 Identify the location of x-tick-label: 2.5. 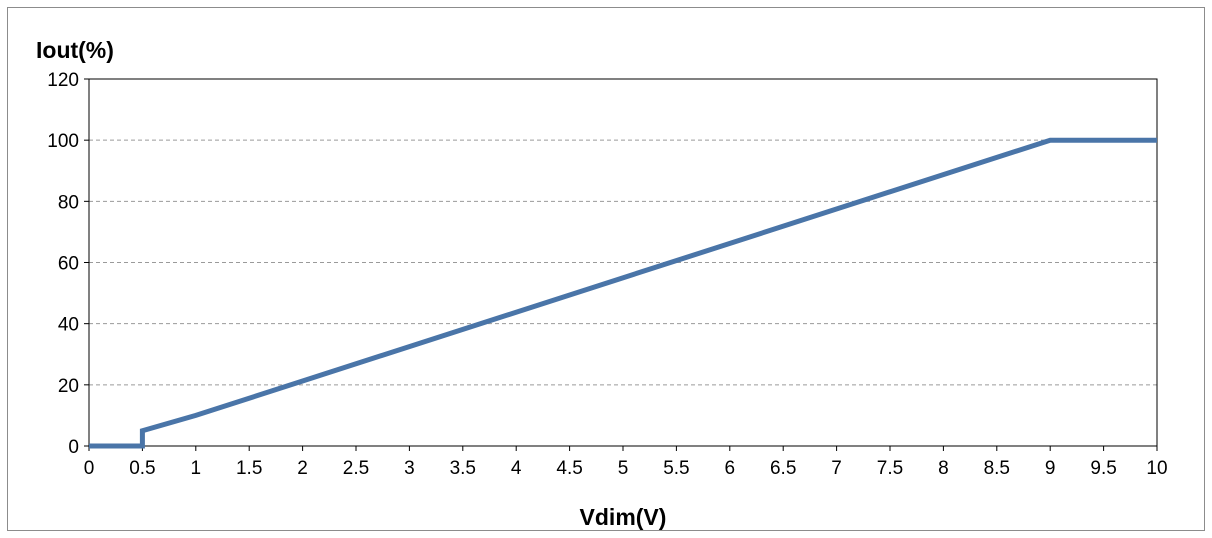
(356, 468).